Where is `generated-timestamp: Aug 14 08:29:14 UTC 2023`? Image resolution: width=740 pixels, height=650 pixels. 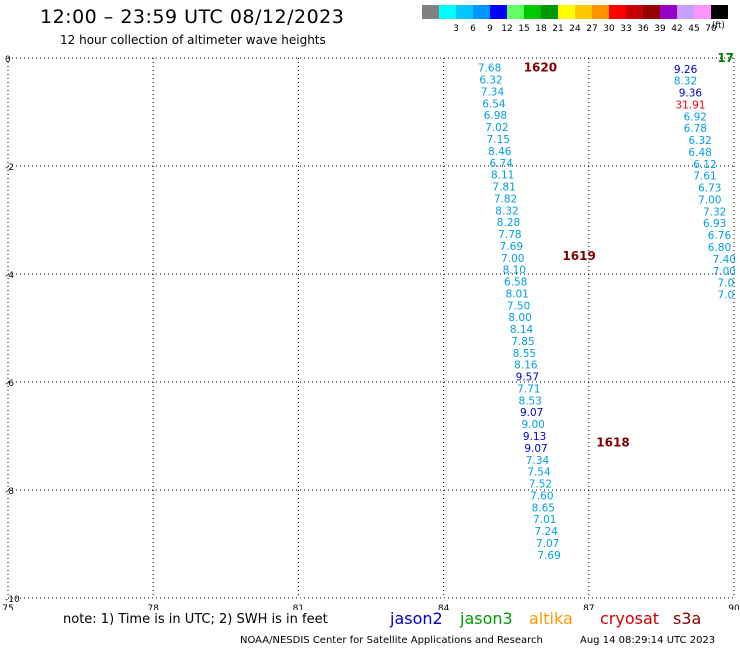 generated-timestamp: Aug 14 08:29:14 UTC 2023 is located at coordinates (648, 640).